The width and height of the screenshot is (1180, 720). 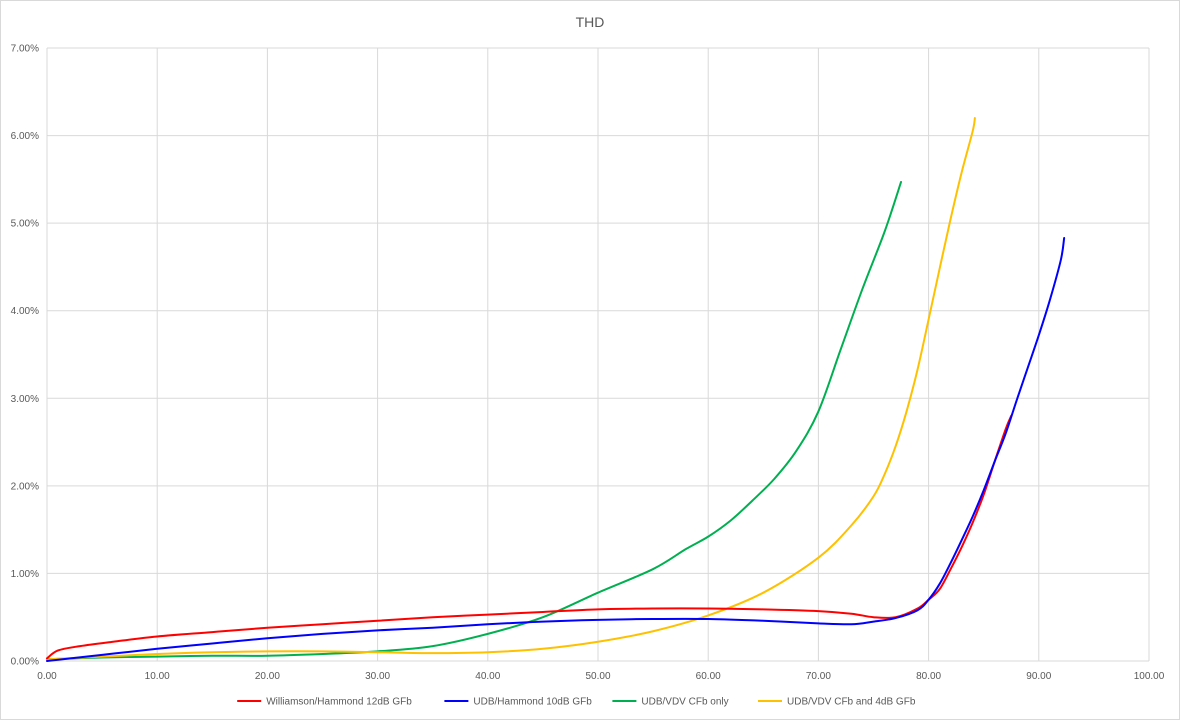 What do you see at coordinates (25, 224) in the screenshot?
I see `y-tick-label: 5.00%` at bounding box center [25, 224].